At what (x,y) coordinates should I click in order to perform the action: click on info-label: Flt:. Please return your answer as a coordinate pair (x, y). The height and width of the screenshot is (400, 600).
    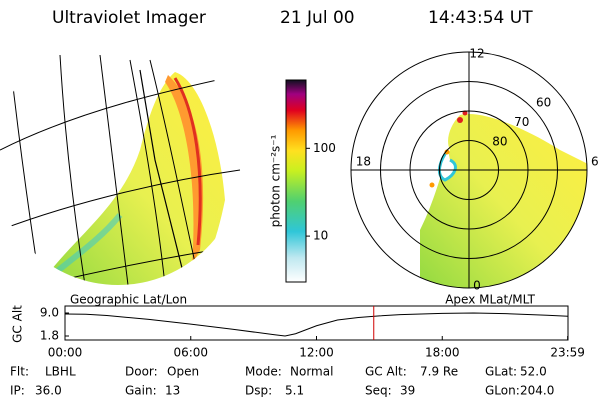
    Looking at the image, I should click on (19, 372).